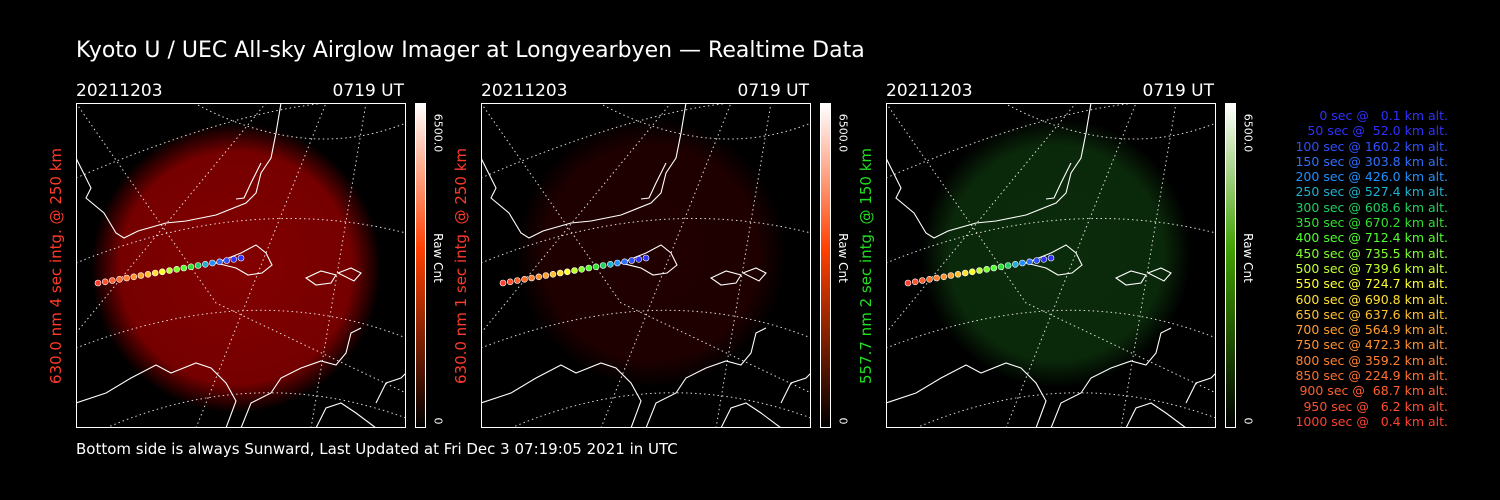 The height and width of the screenshot is (500, 1500). What do you see at coordinates (1375, 406) in the screenshot?
I see `legend-entry: 950 sec @ 6.2 km alt.` at bounding box center [1375, 406].